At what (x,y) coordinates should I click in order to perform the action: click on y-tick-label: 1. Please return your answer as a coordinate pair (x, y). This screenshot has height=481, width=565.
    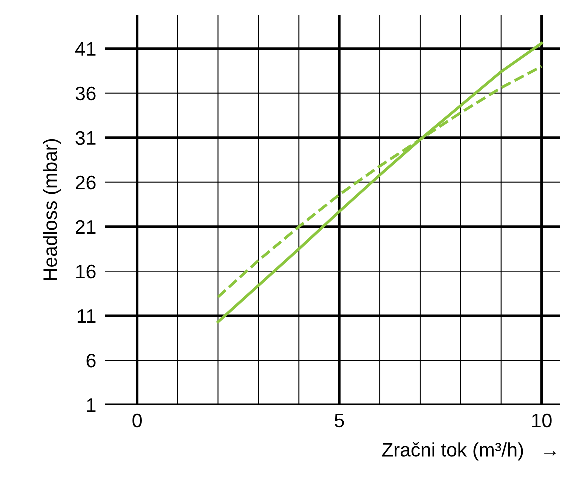
    Looking at the image, I should click on (91, 405).